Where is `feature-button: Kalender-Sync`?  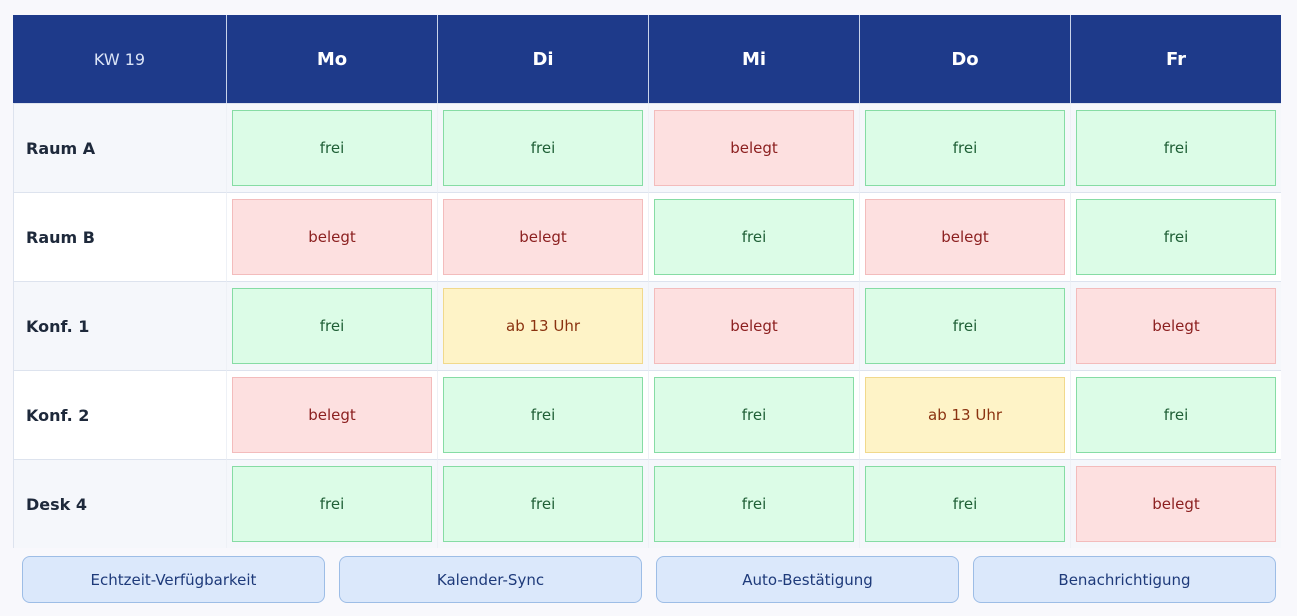 feature-button: Kalender-Sync is located at coordinates (490, 579).